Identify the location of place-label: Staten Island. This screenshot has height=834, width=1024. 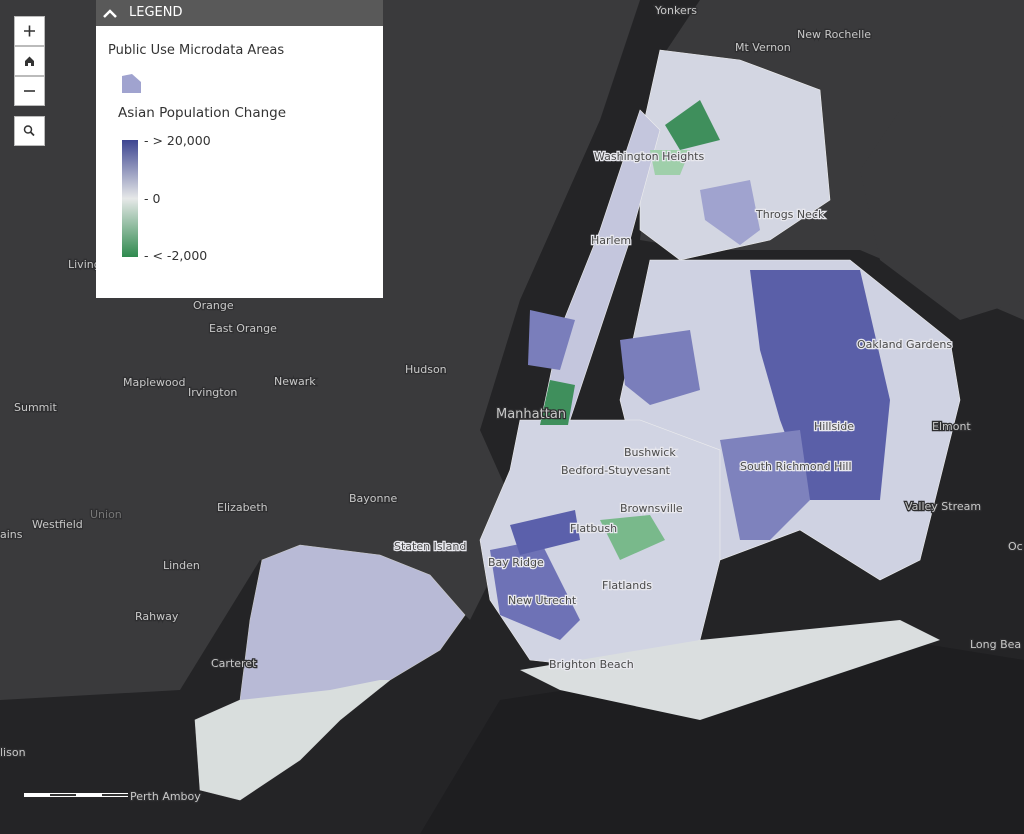
(430, 546).